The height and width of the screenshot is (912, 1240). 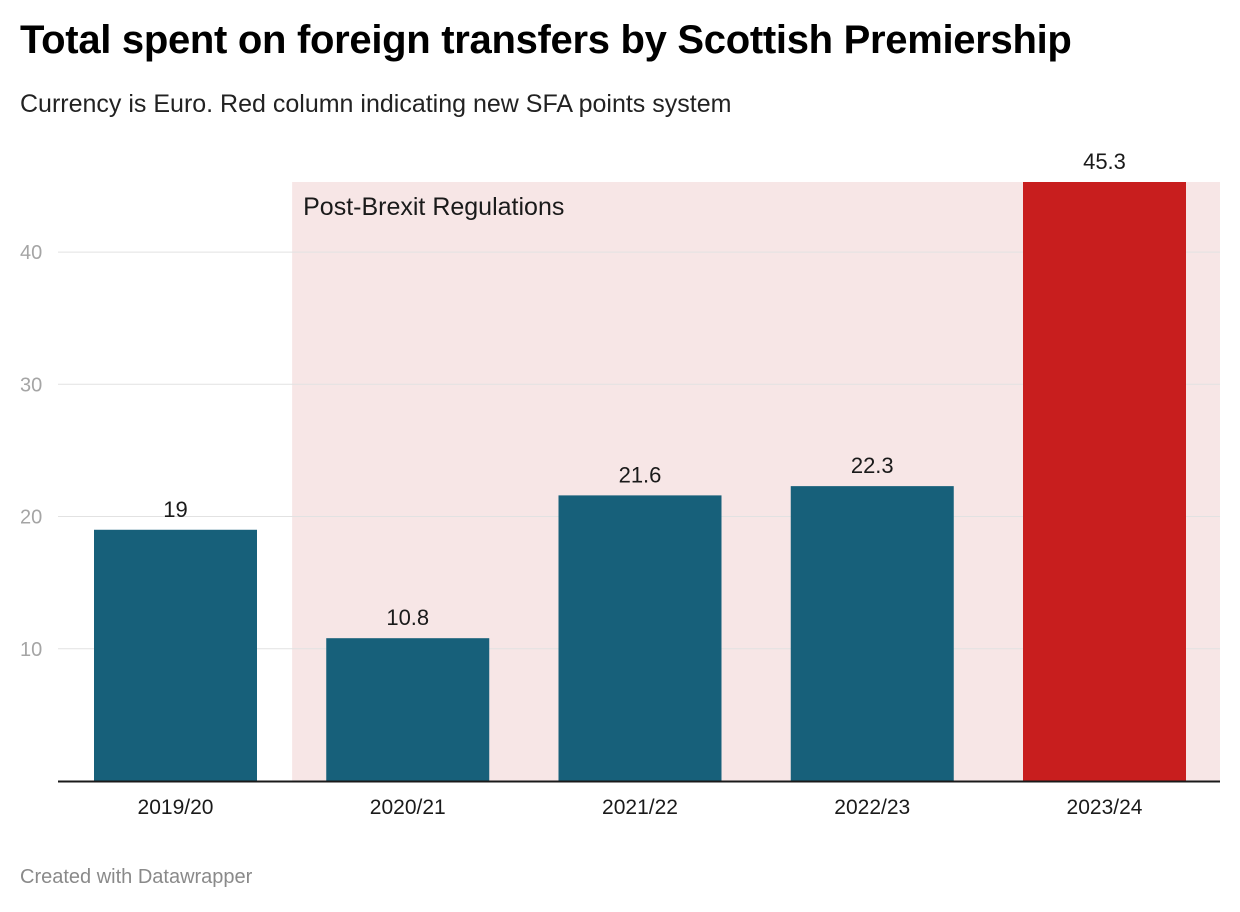 What do you see at coordinates (175, 509) in the screenshot?
I see `bar-value-label: 19` at bounding box center [175, 509].